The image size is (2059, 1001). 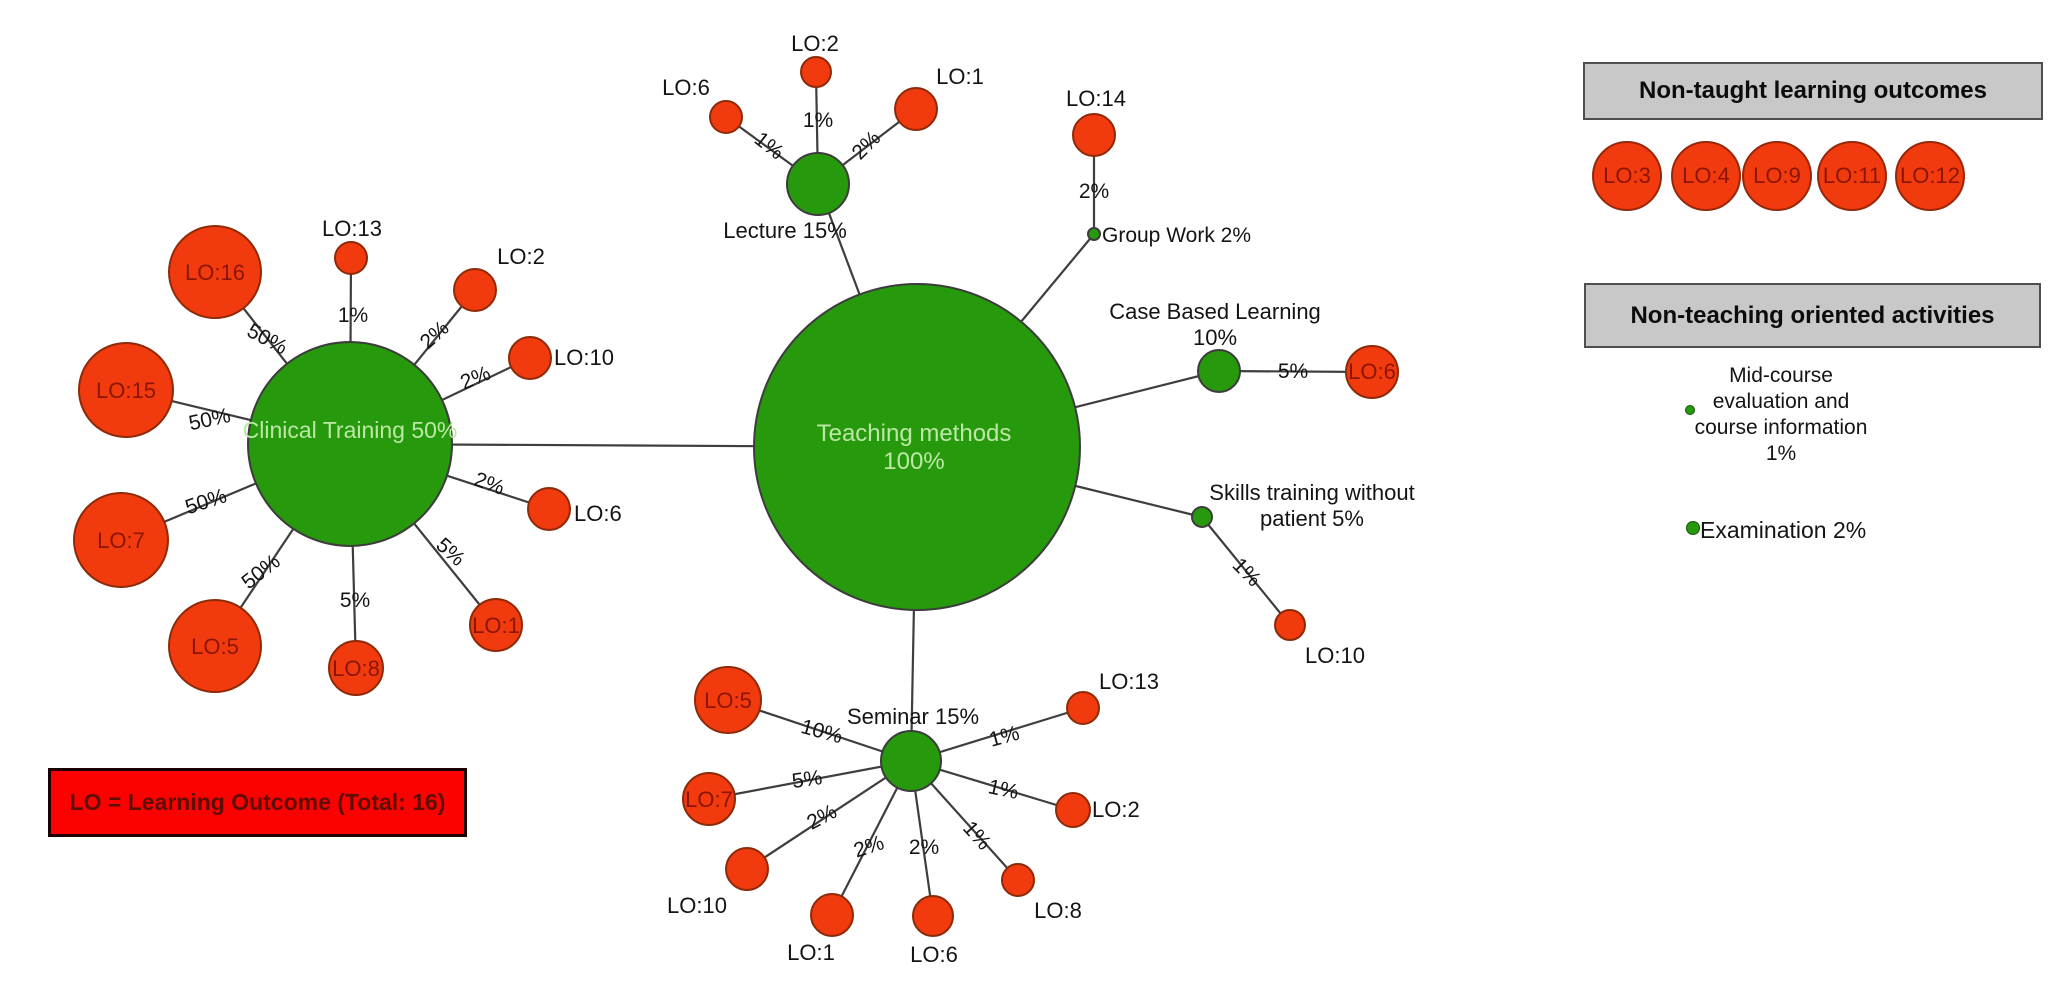 I want to click on edge-seminar-s_lo7, so click(x=810, y=780).